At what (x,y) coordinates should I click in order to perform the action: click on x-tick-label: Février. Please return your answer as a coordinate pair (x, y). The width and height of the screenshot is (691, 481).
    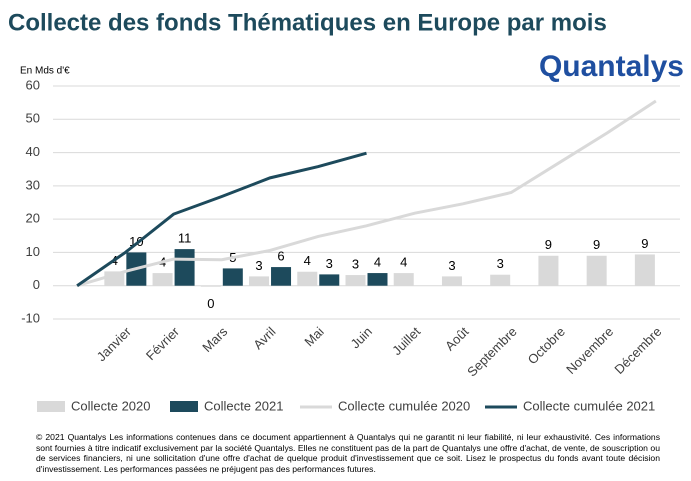
    Looking at the image, I should click on (163, 343).